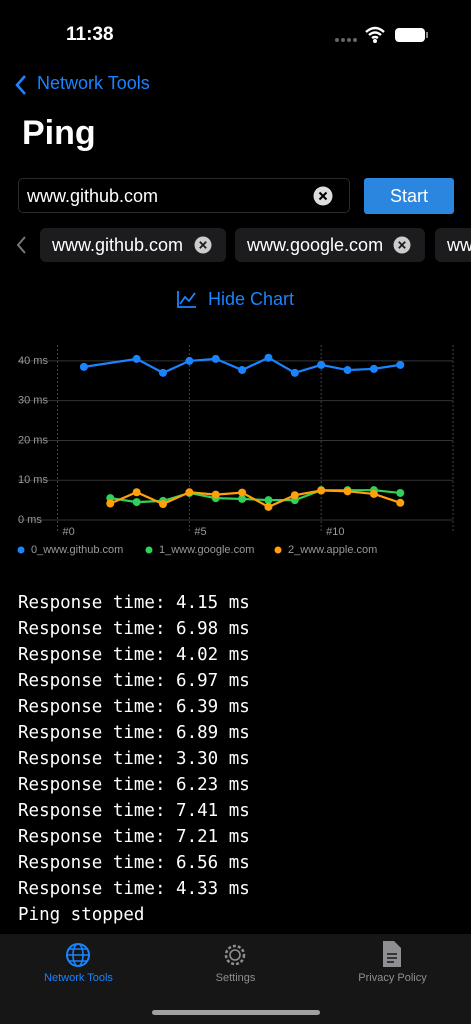 Image resolution: width=471 pixels, height=1024 pixels. I want to click on tab-label: Settings, so click(235, 978).